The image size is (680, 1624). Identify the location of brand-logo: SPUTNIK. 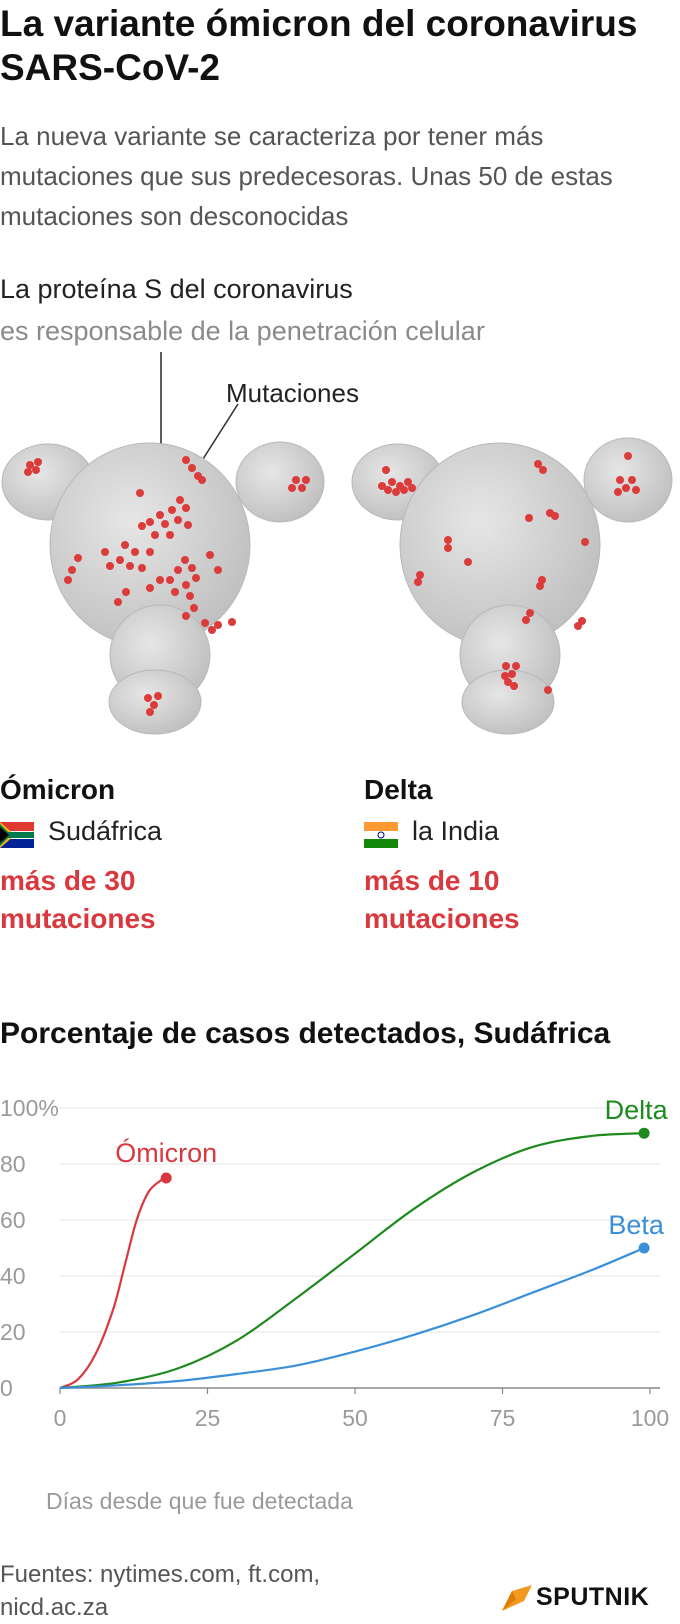
(593, 1597).